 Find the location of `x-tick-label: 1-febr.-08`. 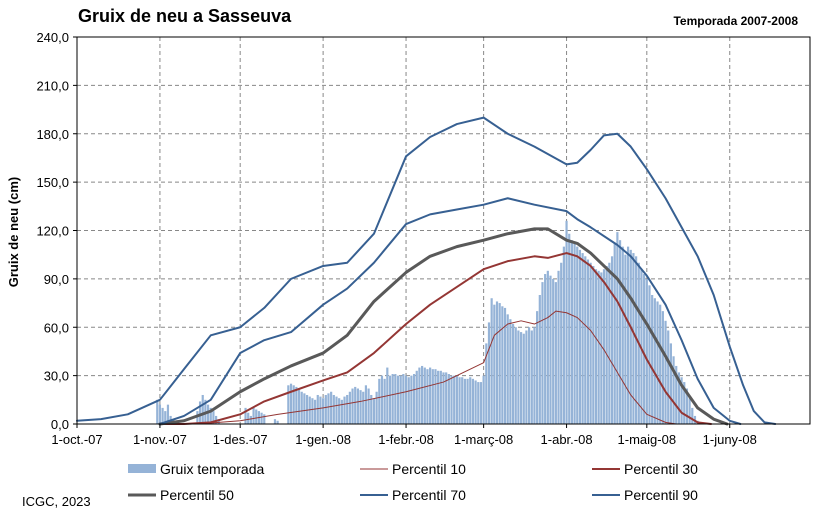

x-tick-label: 1-febr.-08 is located at coordinates (406, 439).